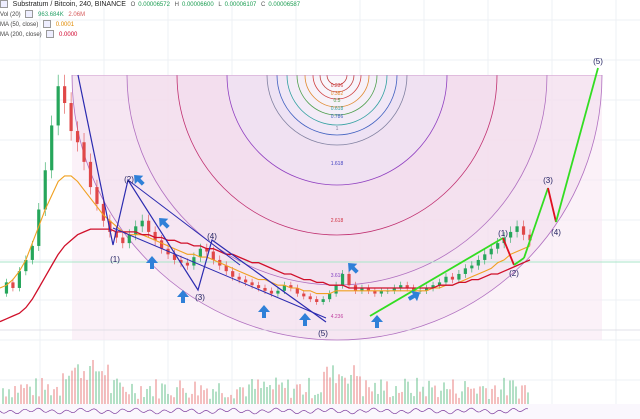 The height and width of the screenshot is (419, 640). Describe the element at coordinates (133, 5) in the screenshot. I see `ohlc-open-key: O` at that location.